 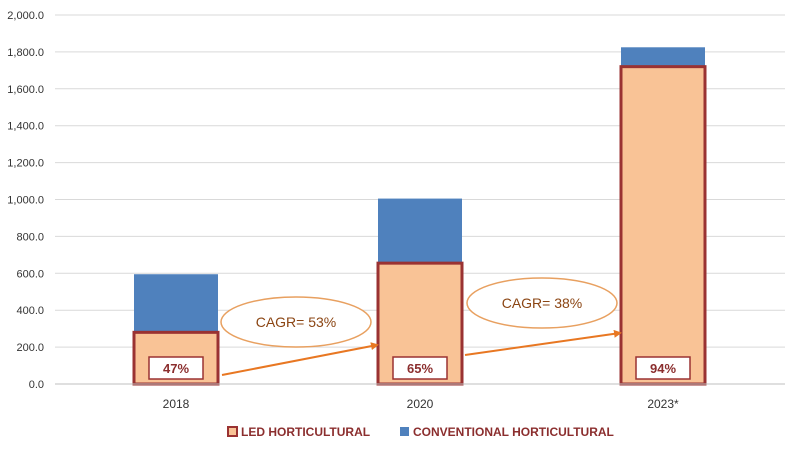 I want to click on y-tick-label: 1,800.0, so click(x=25, y=53).